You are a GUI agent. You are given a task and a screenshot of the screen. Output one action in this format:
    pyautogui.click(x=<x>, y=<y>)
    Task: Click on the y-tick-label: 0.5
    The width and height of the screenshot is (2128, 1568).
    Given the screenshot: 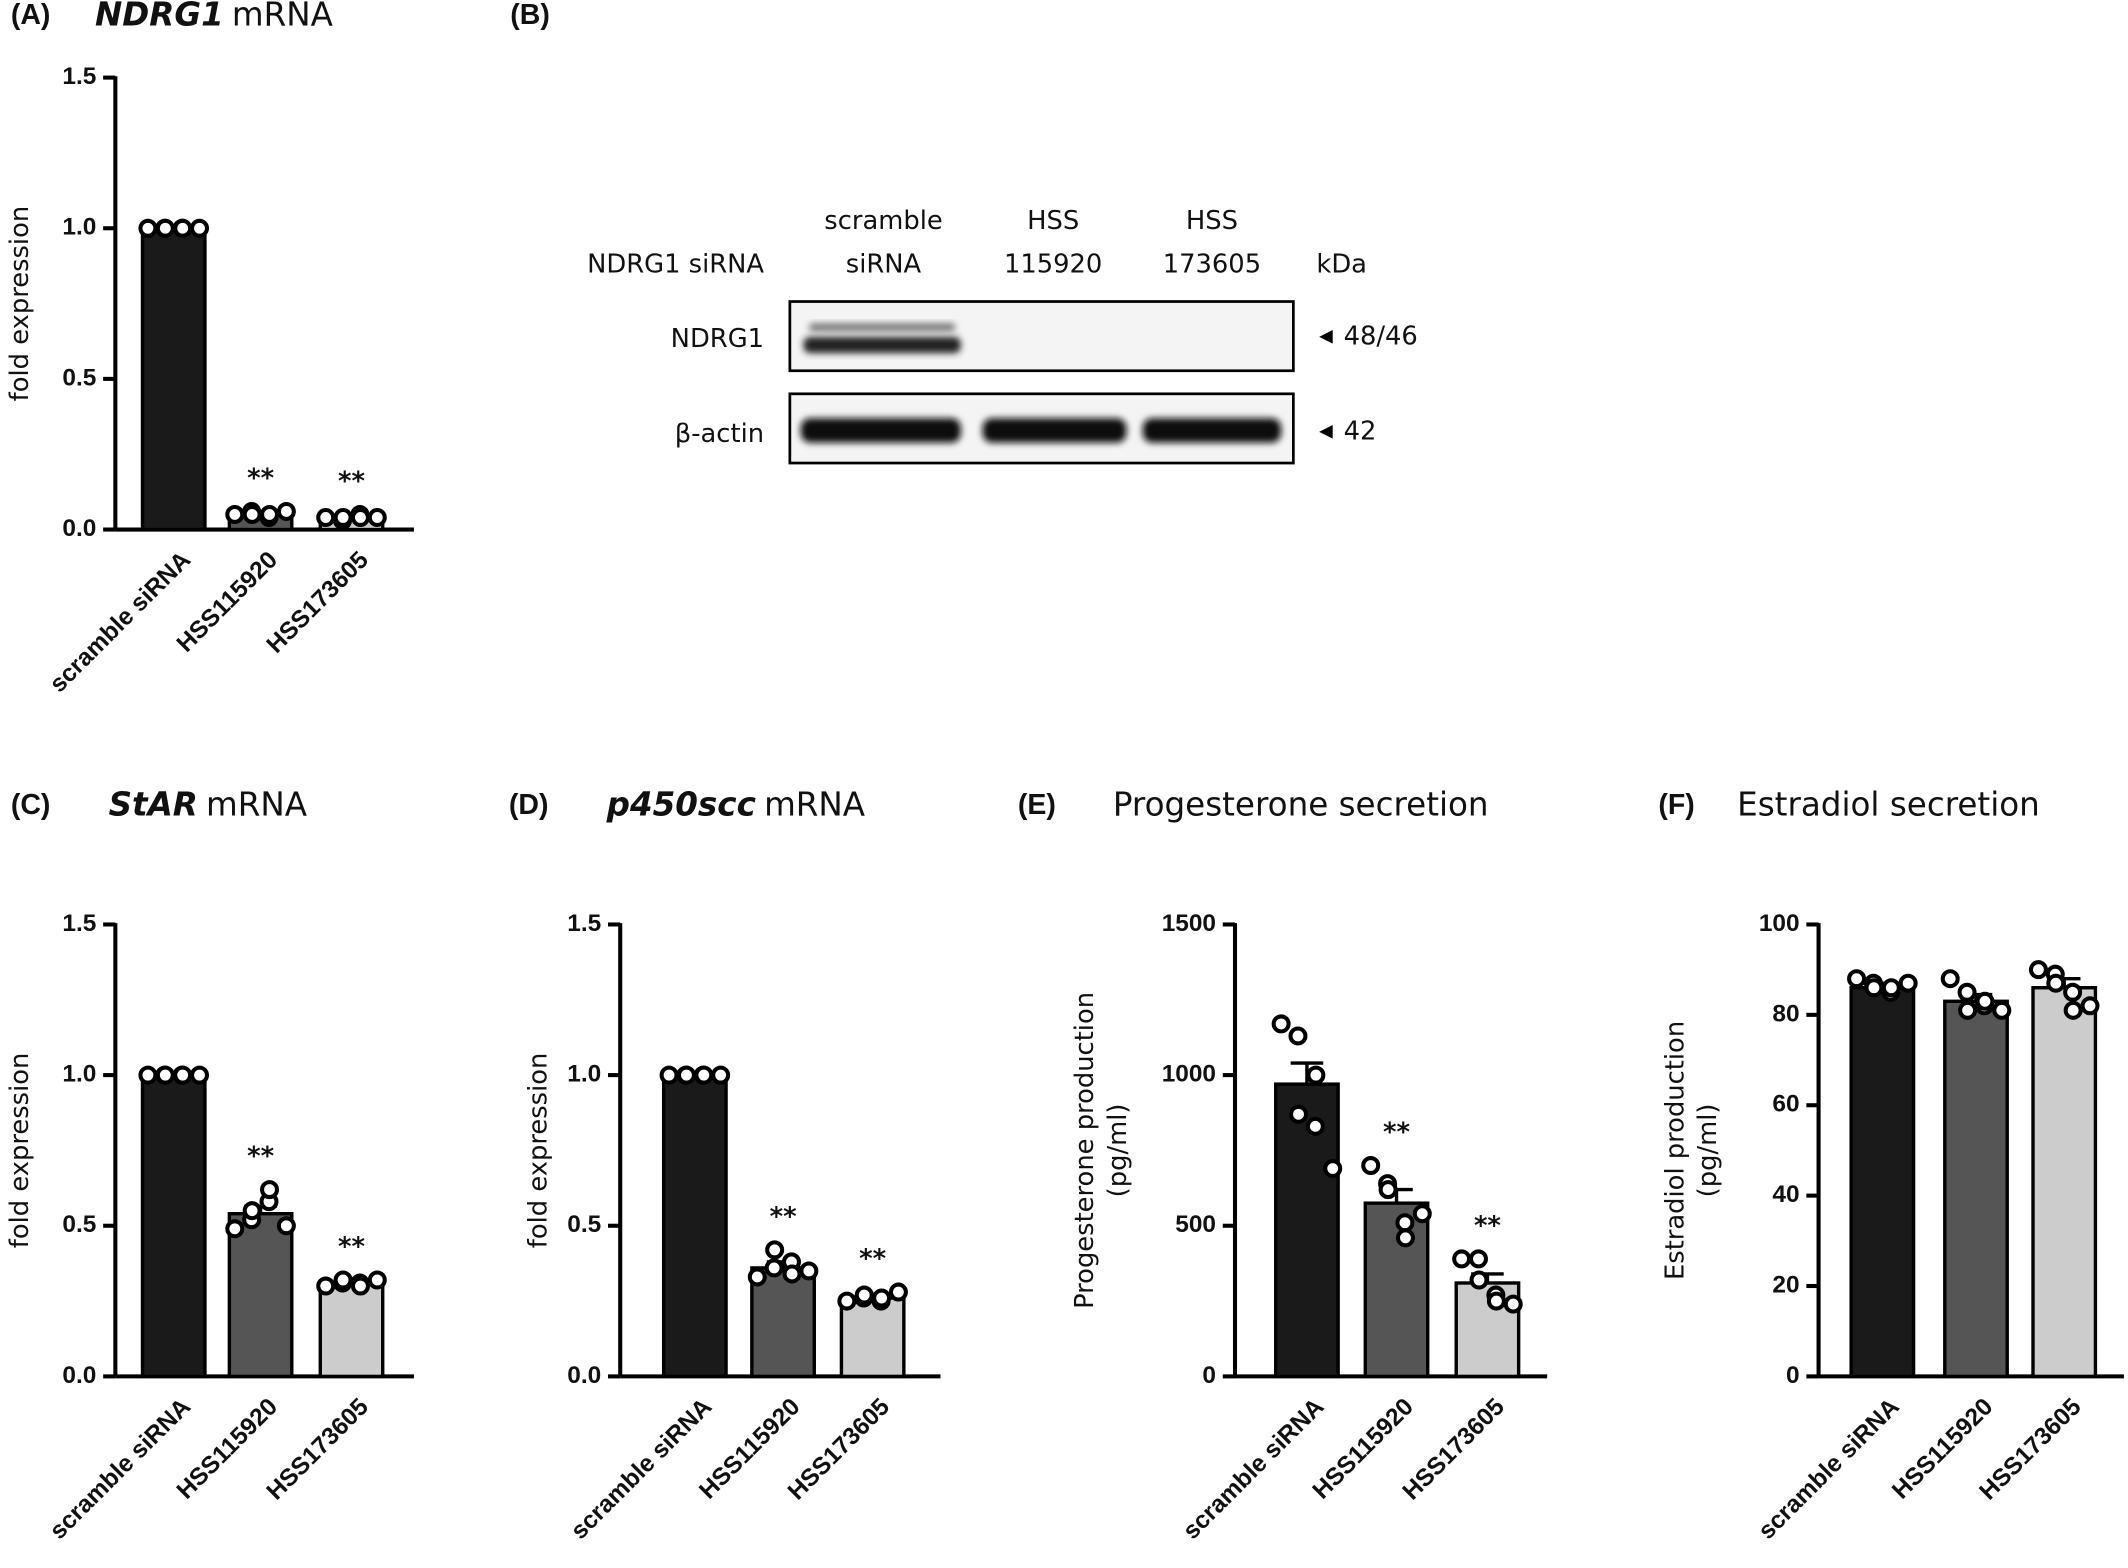 What is the action you would take?
    pyautogui.click(x=79, y=377)
    